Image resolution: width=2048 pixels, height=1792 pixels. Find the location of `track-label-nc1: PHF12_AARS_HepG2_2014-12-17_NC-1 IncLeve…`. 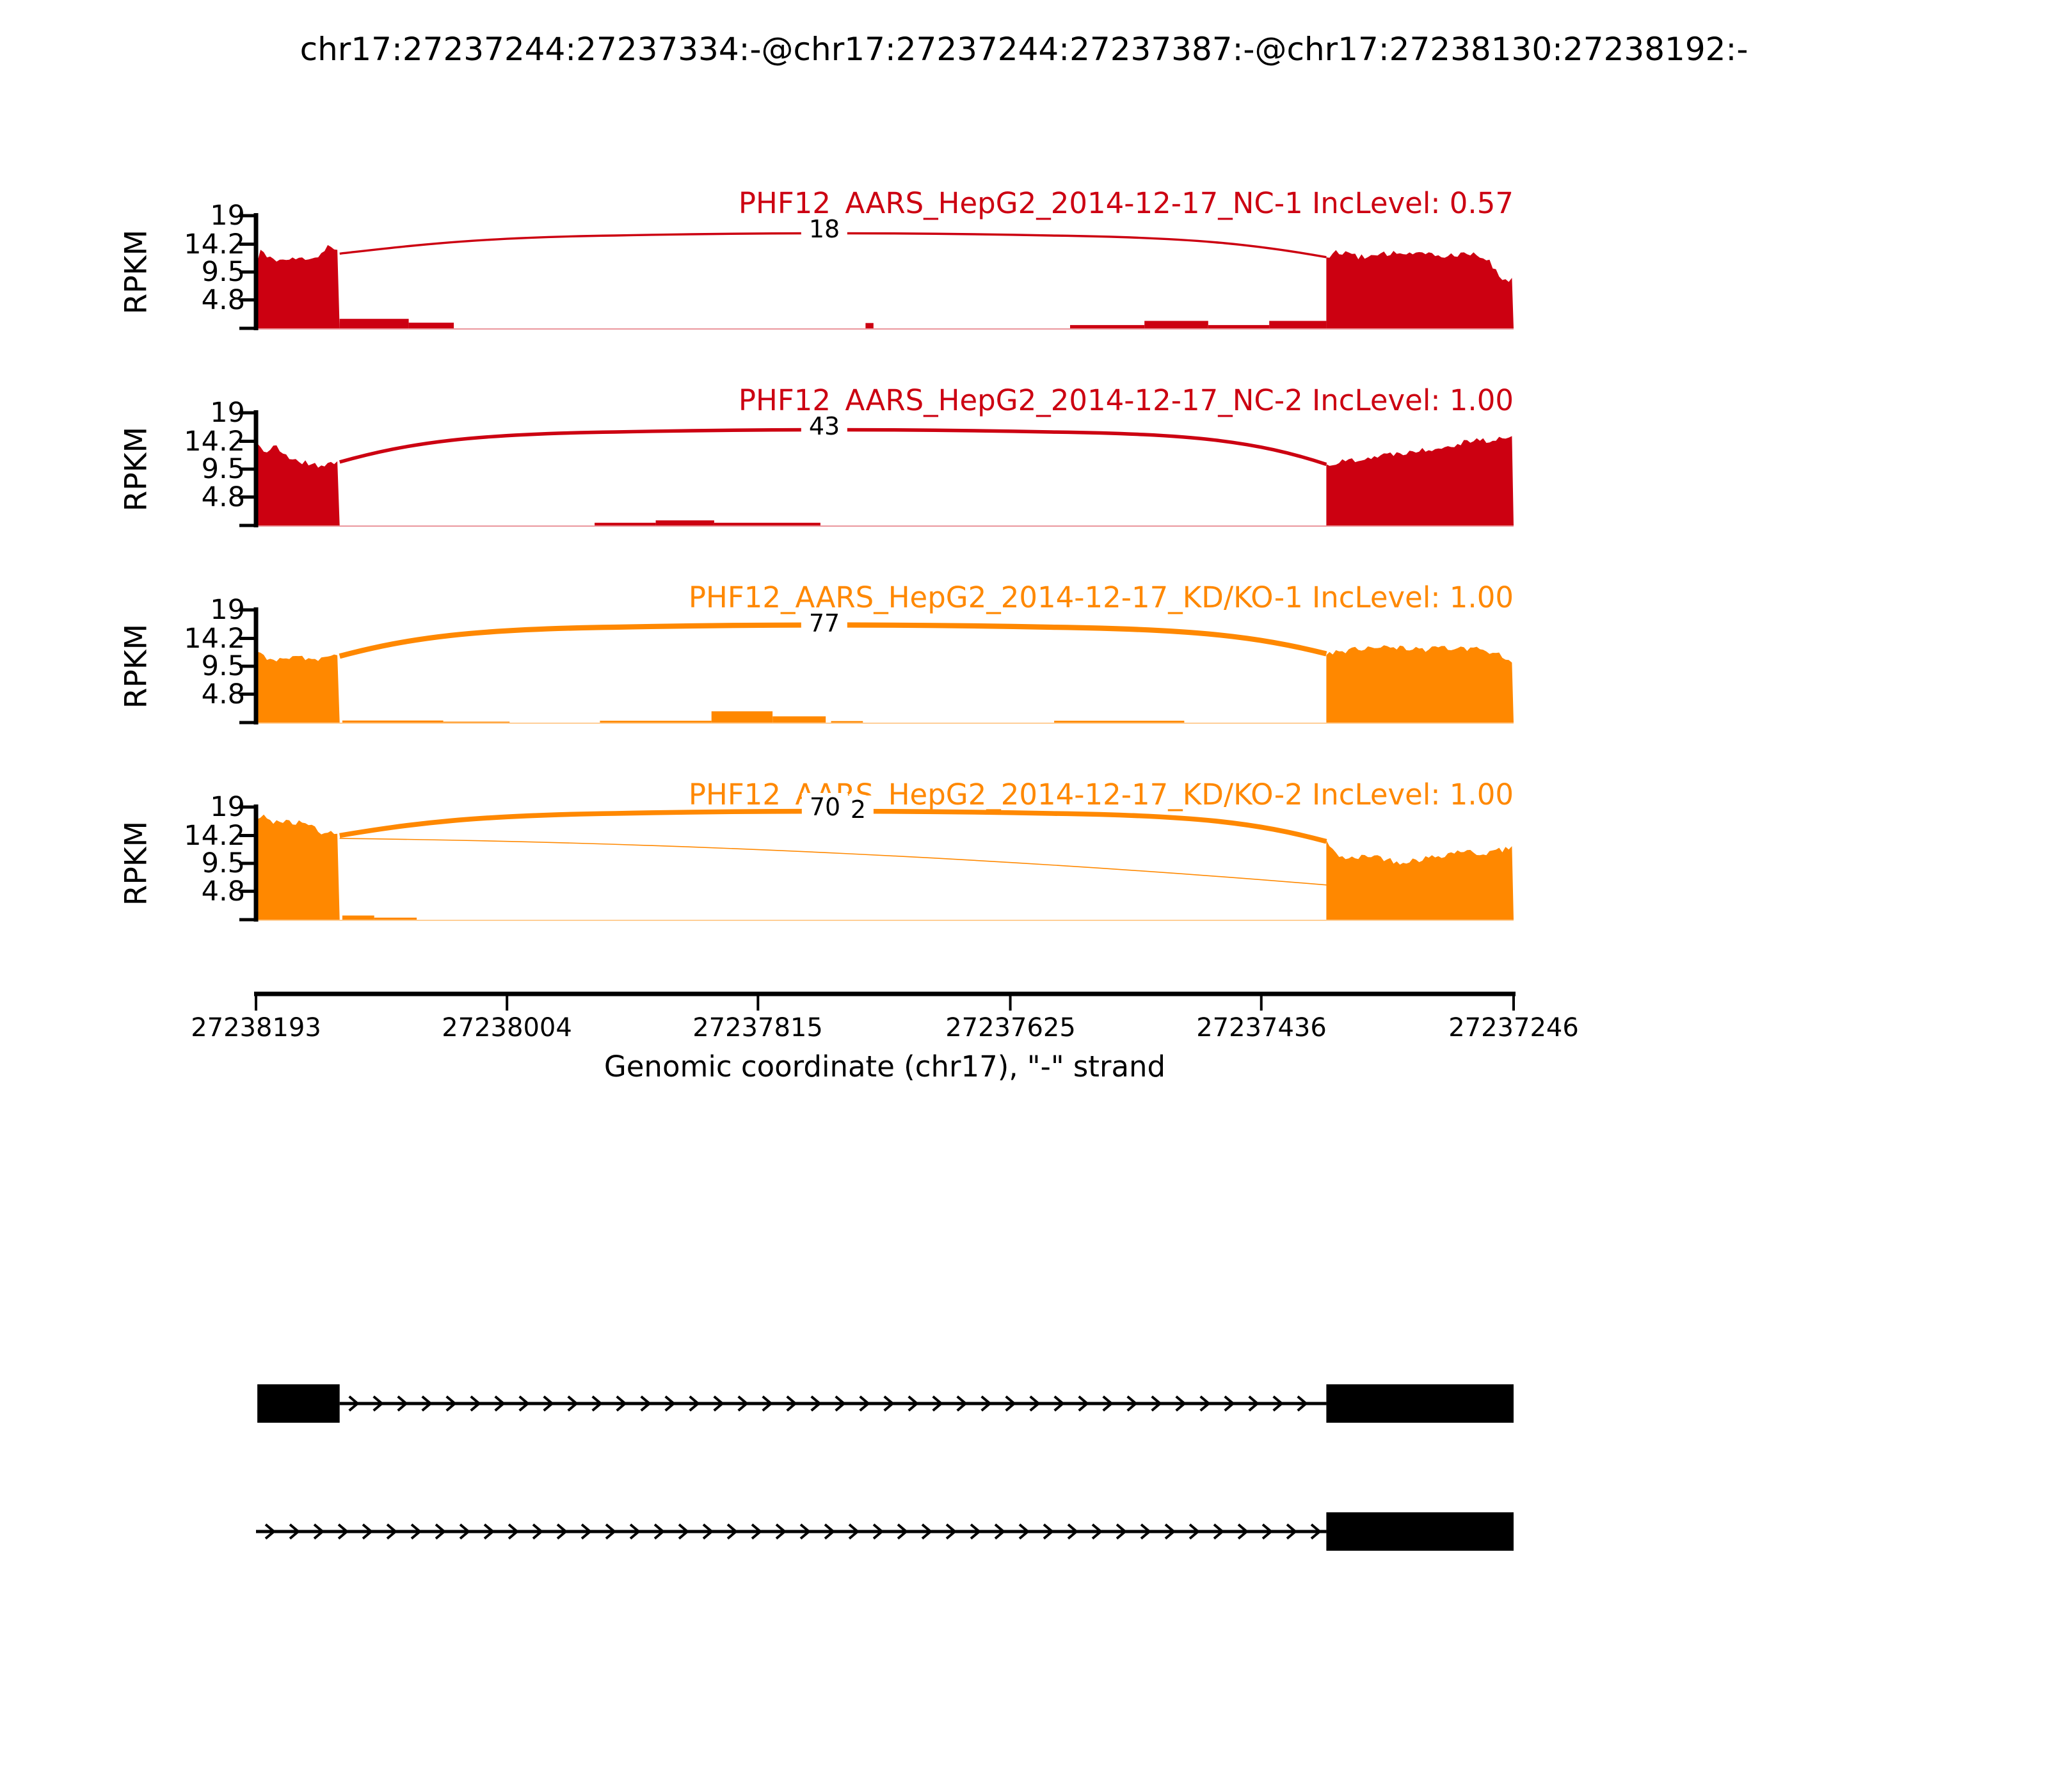

track-label-nc1: PHF12_AARS_HepG2_2014-12-17_NC-1 IncLeve… is located at coordinates (1126, 203).